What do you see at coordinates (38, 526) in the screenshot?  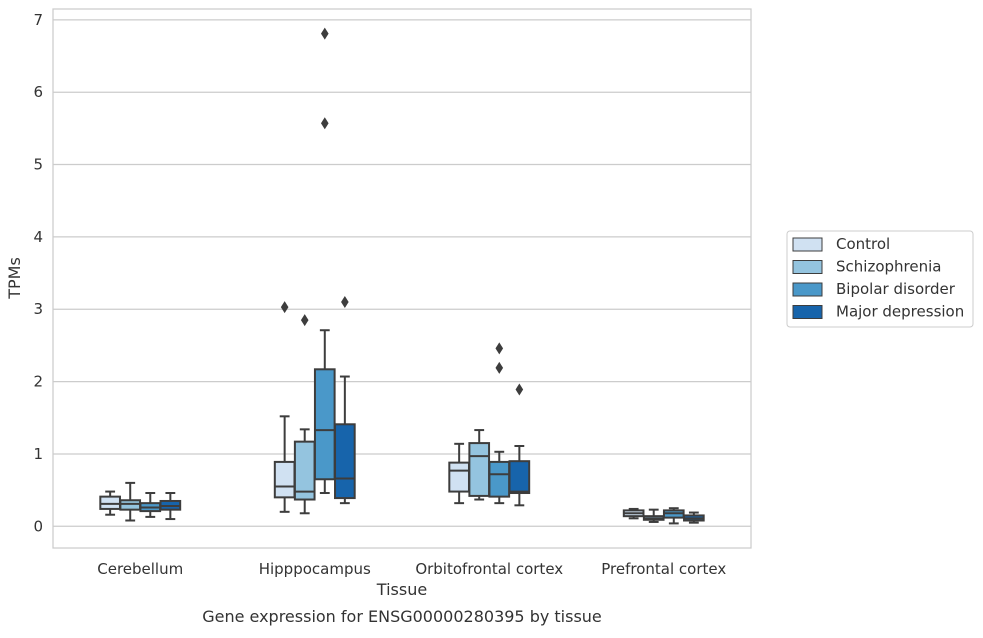 I see `y-tick-label: 0` at bounding box center [38, 526].